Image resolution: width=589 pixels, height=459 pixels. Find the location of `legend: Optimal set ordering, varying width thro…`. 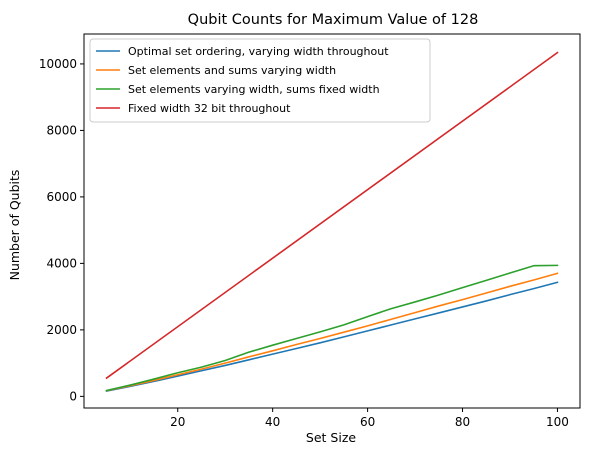

legend: Optimal set ordering, varying width thro… is located at coordinates (260, 80).